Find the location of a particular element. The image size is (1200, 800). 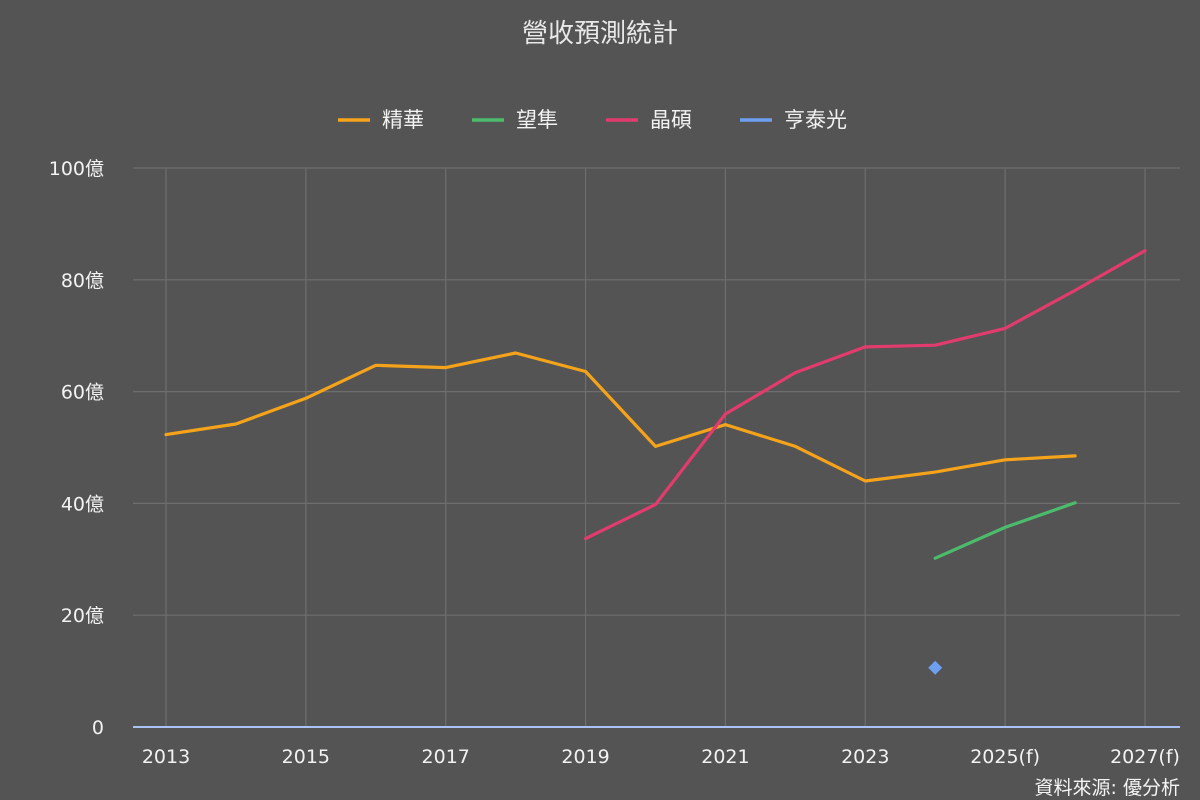

legend-label: 晶碩 is located at coordinates (671, 120).